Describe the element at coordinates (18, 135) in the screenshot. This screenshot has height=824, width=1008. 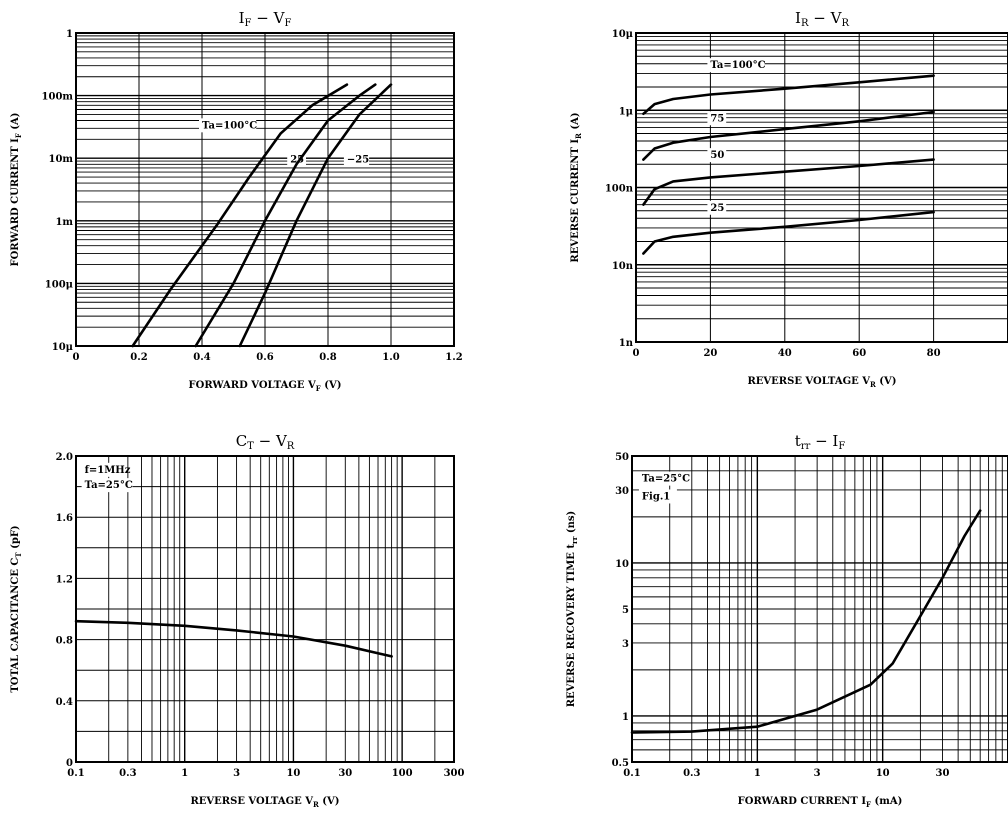
I see `y-axis-label-sub: F` at that location.